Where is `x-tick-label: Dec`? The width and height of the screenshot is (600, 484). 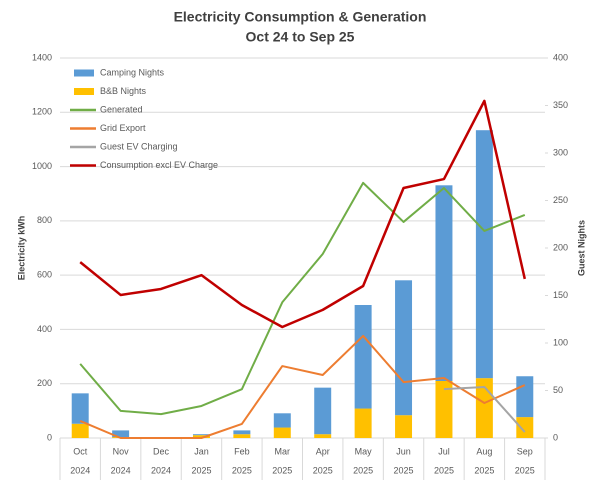 x-tick-label: Dec is located at coordinates (161, 451).